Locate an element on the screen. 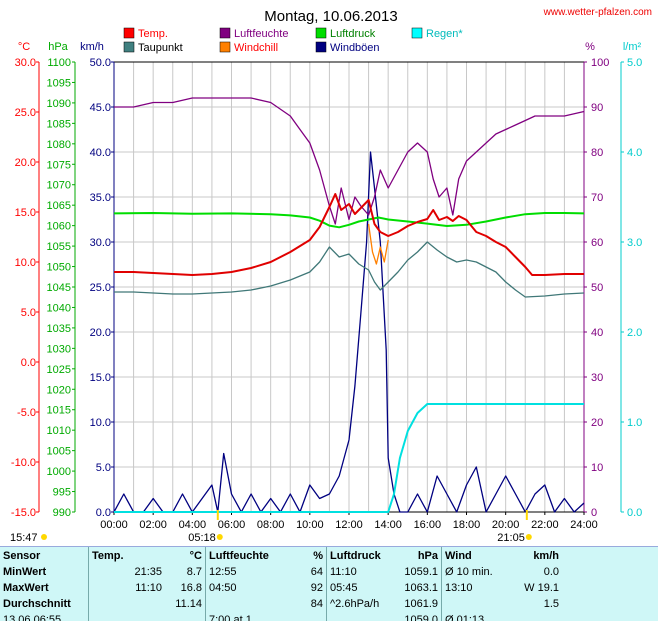 The width and height of the screenshot is (658, 621). stats-cell: 1063.1 is located at coordinates (421, 588).